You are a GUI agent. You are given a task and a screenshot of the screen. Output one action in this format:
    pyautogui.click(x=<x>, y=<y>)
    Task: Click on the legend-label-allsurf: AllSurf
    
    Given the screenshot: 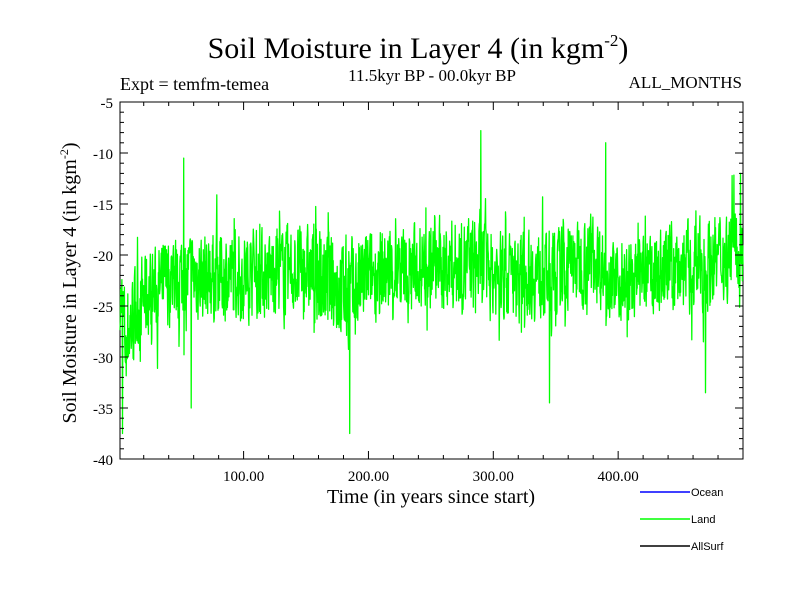 What is the action you would take?
    pyautogui.click(x=707, y=547)
    